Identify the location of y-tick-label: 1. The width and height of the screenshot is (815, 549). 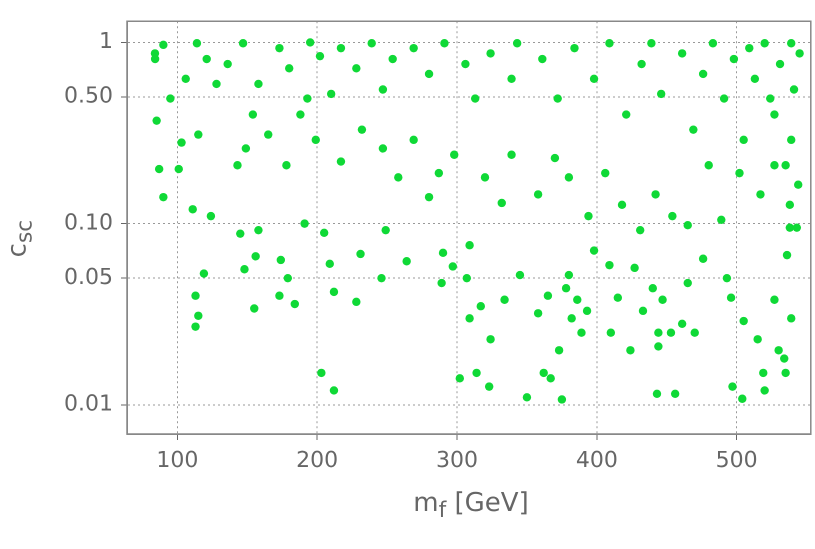
(106, 41).